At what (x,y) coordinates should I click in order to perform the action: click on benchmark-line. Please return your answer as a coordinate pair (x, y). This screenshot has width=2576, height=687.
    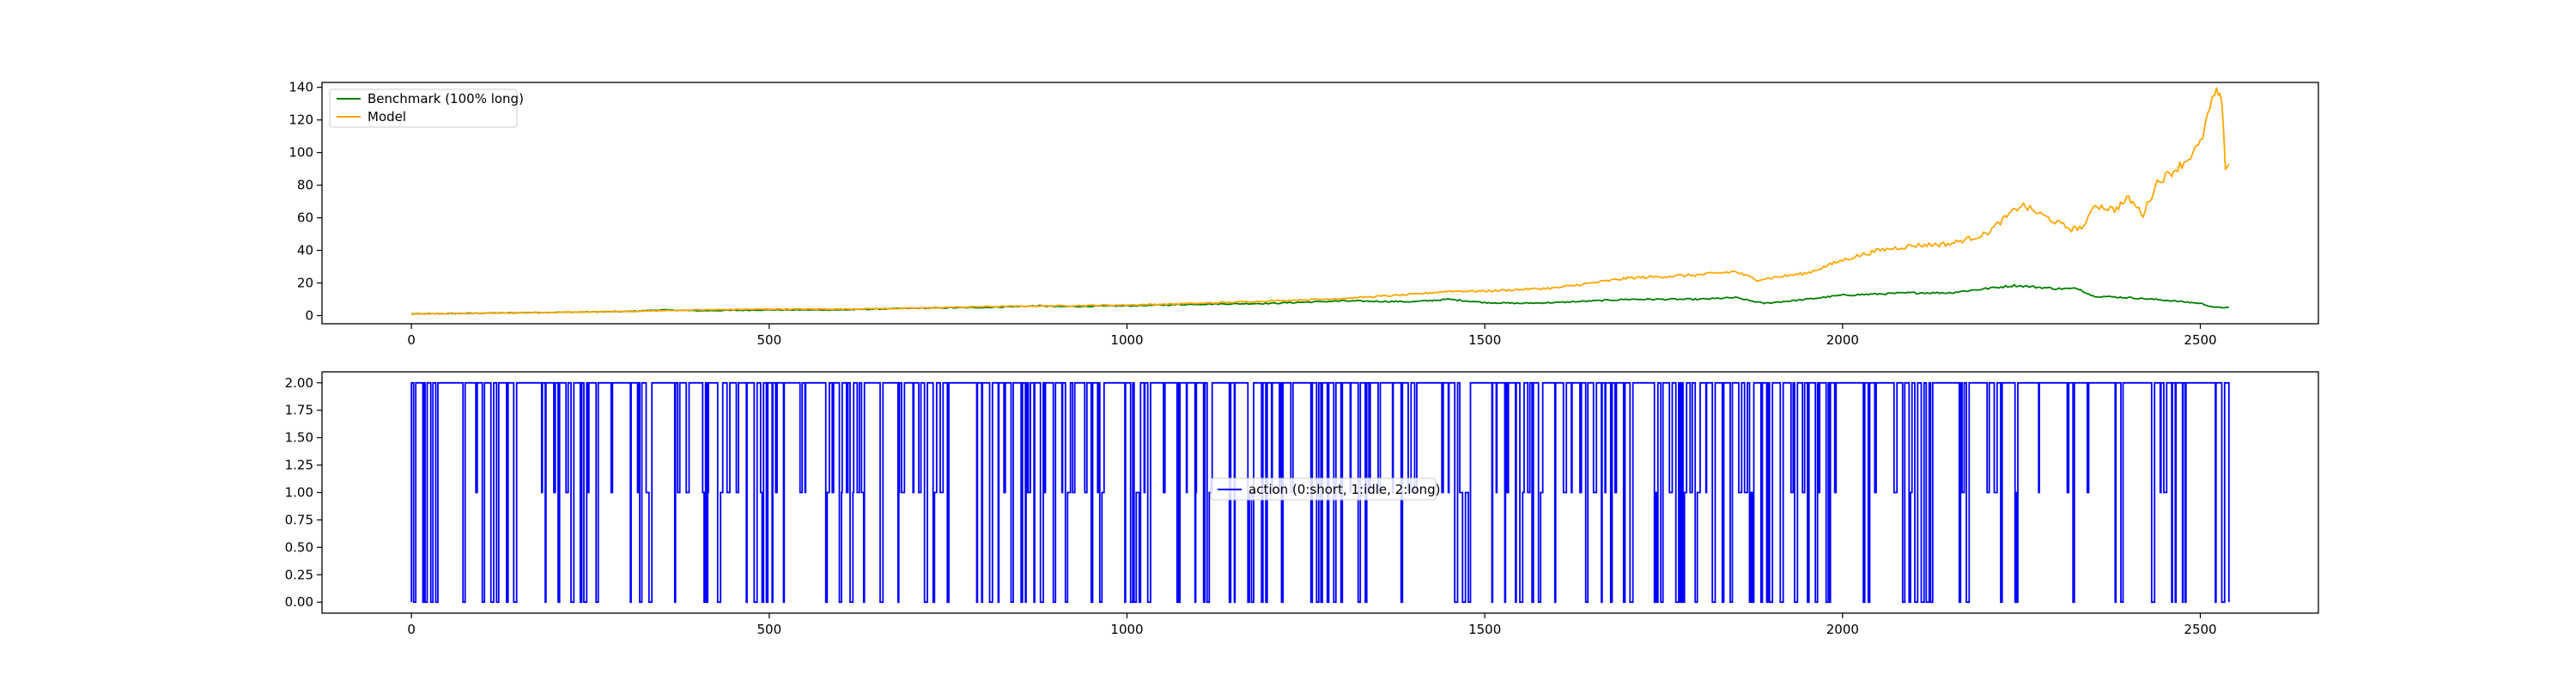
    Looking at the image, I should click on (1320, 299).